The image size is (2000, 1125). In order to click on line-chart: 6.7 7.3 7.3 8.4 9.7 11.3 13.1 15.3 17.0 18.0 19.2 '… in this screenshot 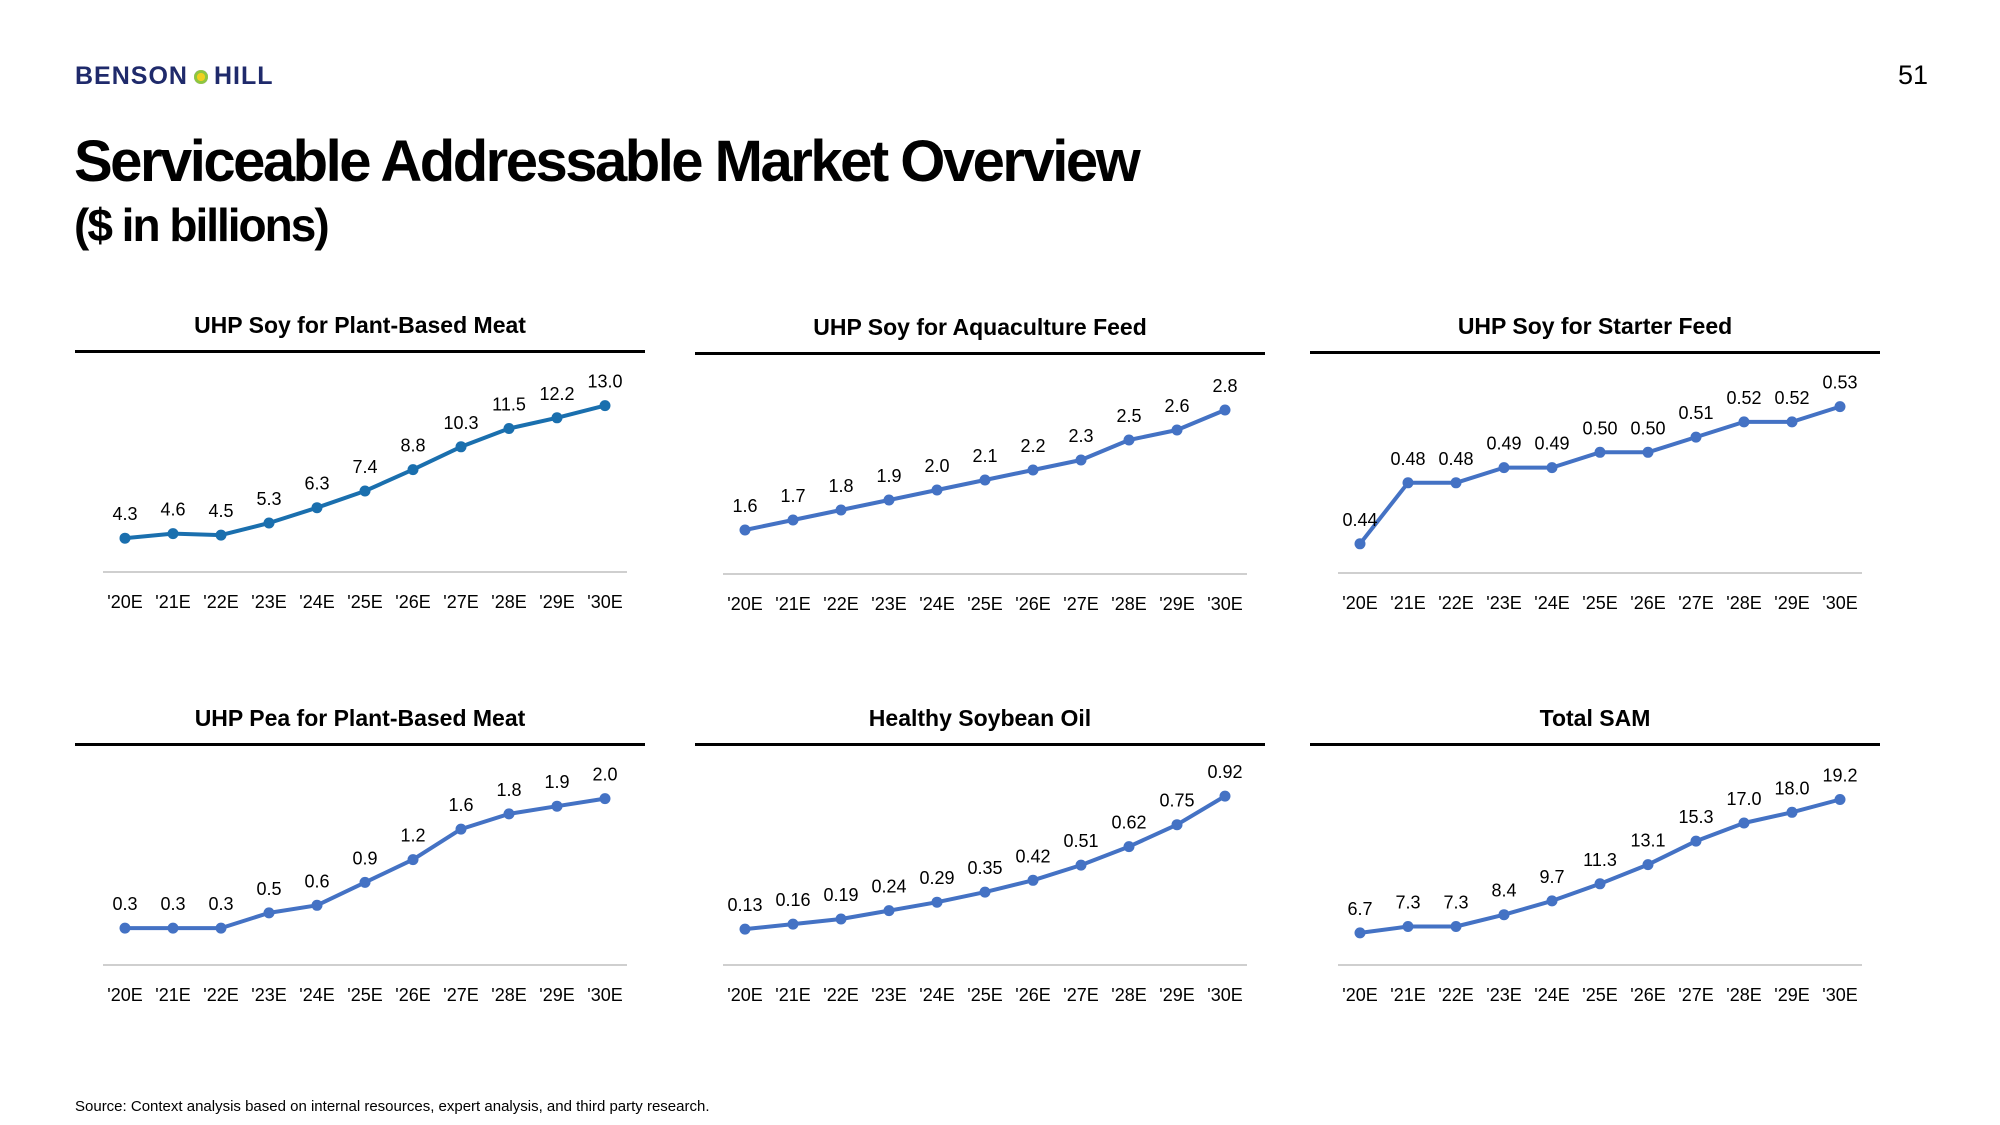, I will do `click(1600, 885)`.